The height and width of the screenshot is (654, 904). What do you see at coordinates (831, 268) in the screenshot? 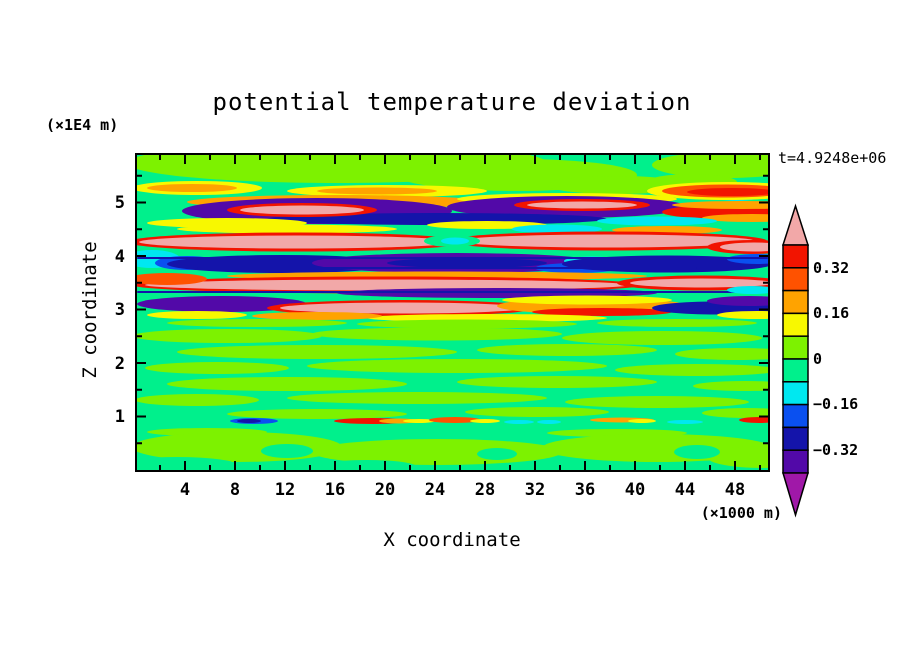
I see `colorbar-tick-label: 0.32` at bounding box center [831, 268].